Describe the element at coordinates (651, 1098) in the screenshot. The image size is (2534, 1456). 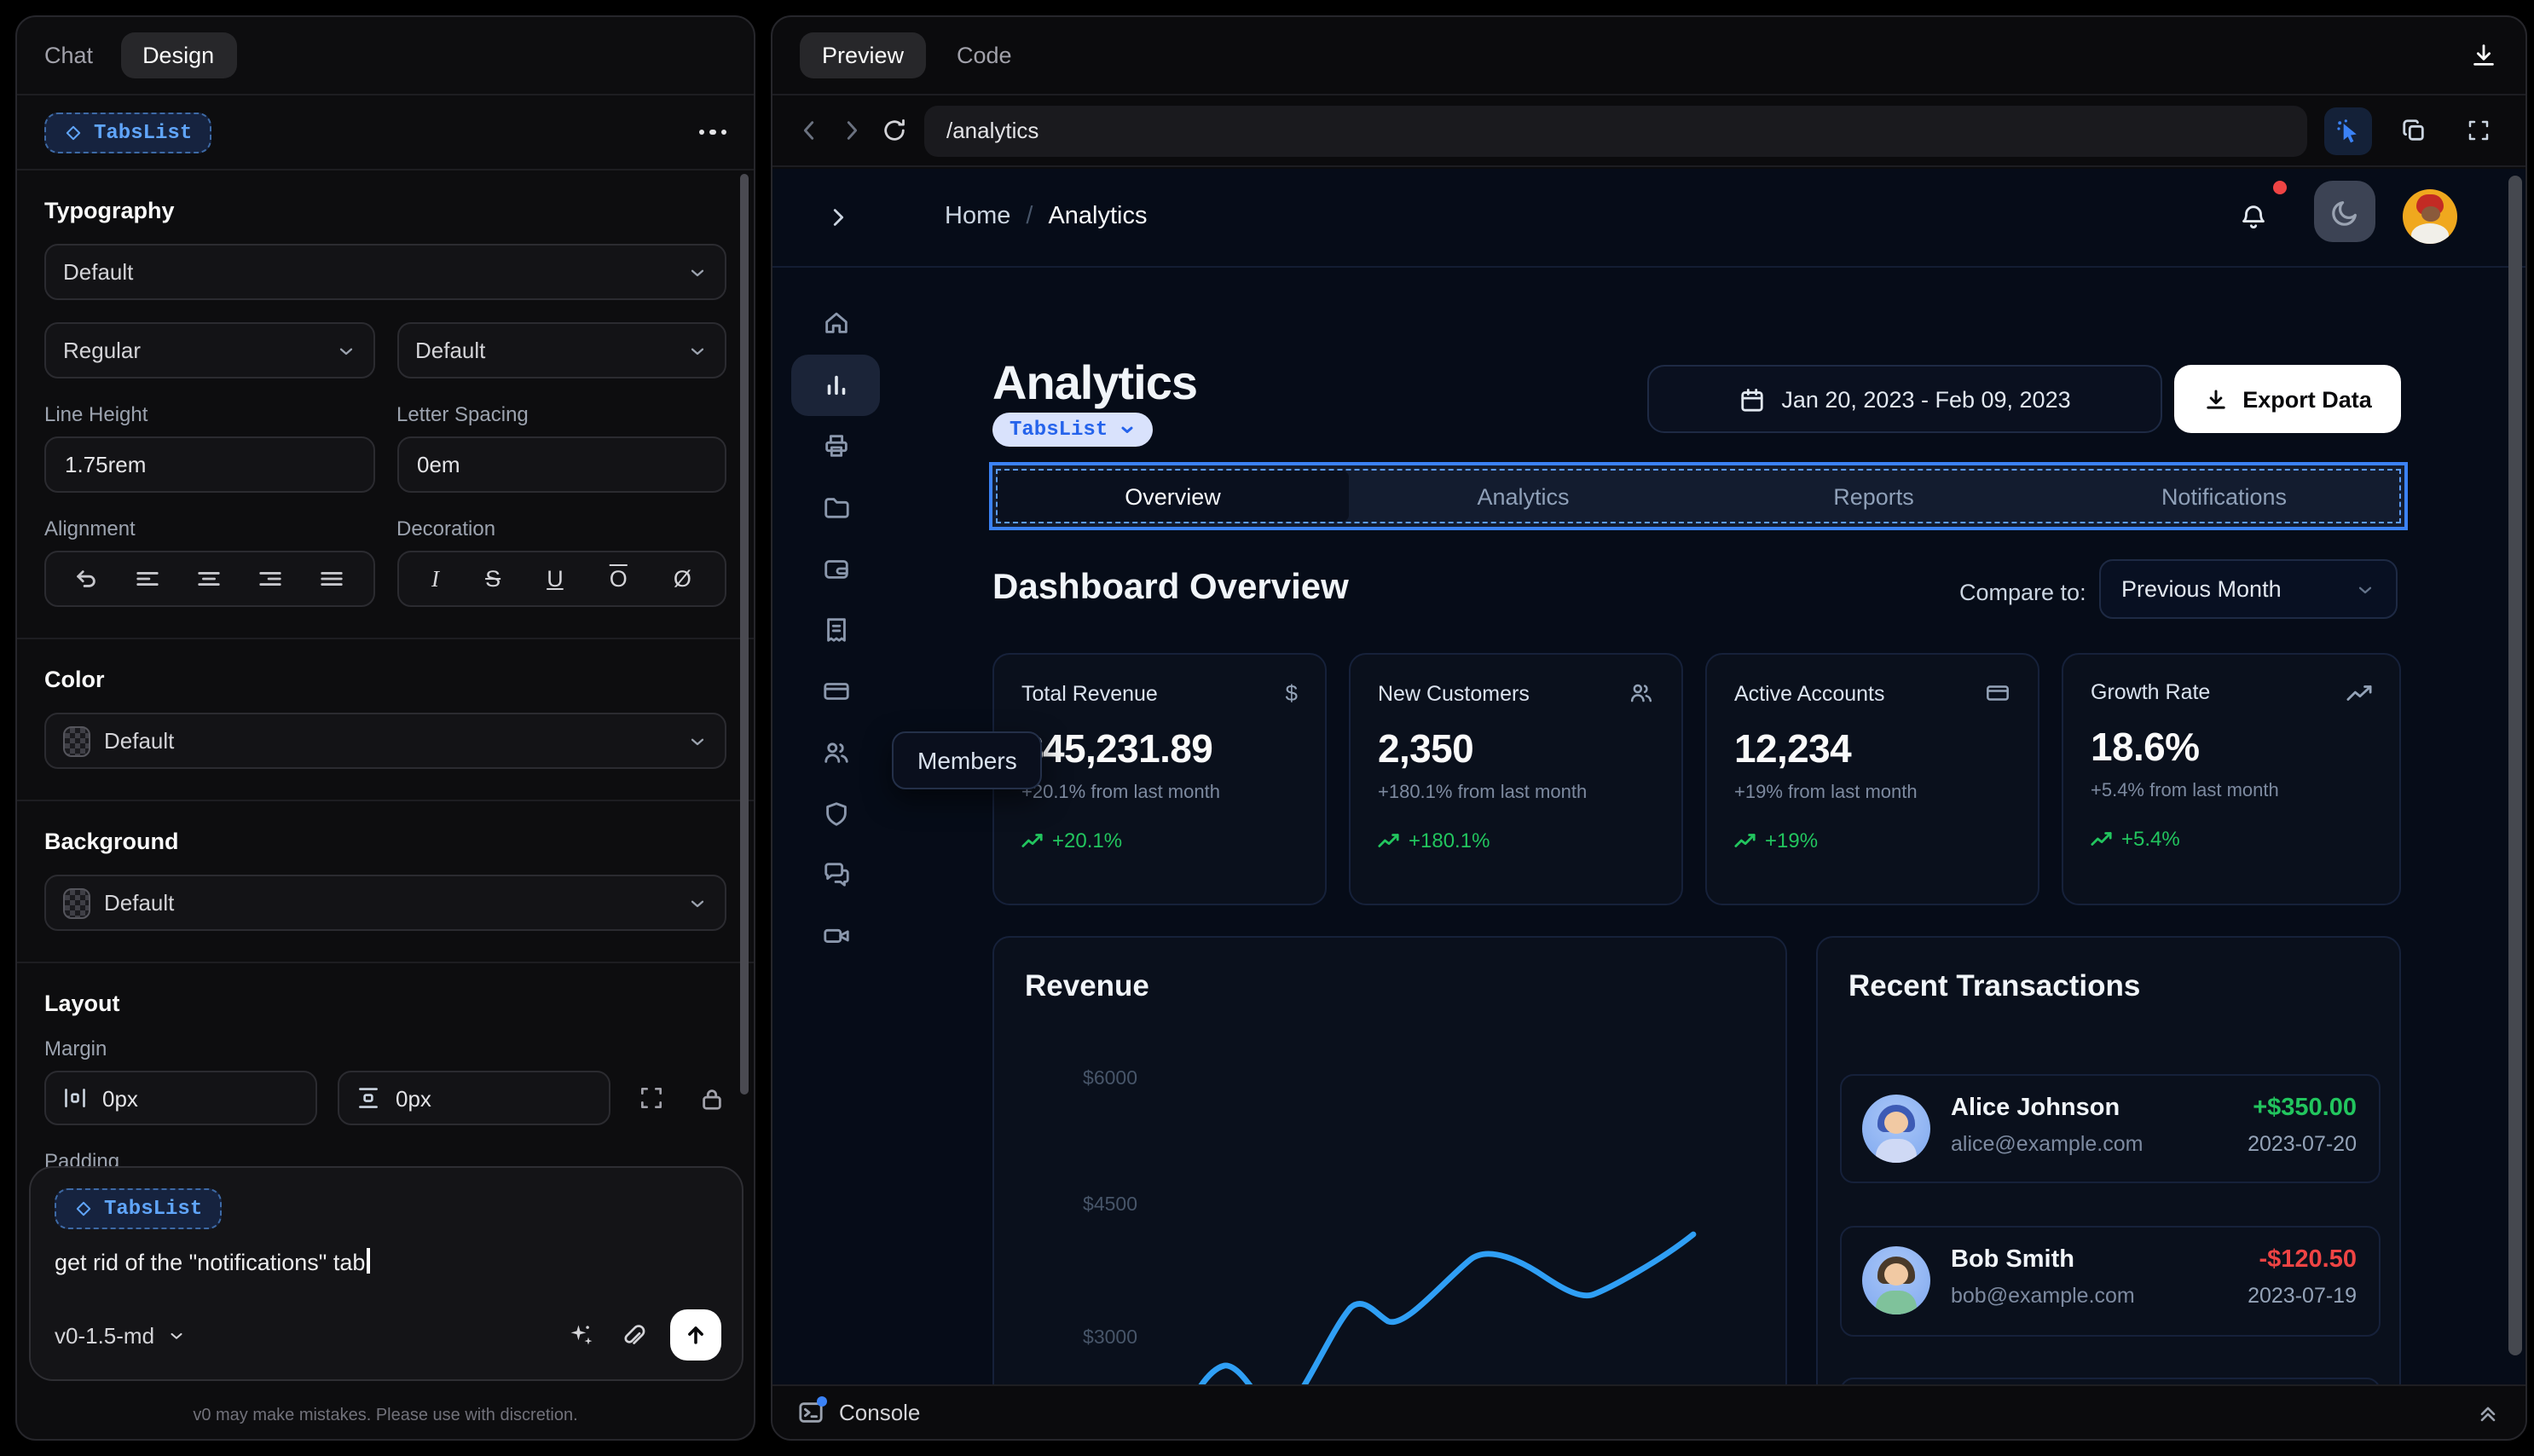
I see `margin-expand-button` at that location.